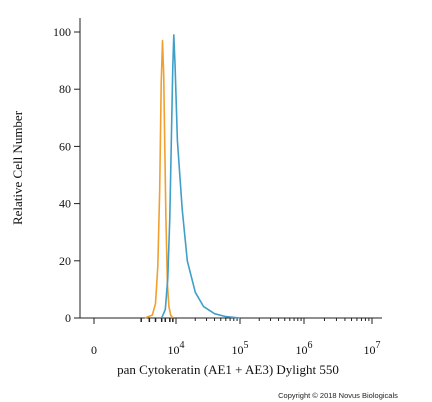 The width and height of the screenshot is (432, 402). Describe the element at coordinates (65, 204) in the screenshot. I see `y-tick-label: 40` at that location.